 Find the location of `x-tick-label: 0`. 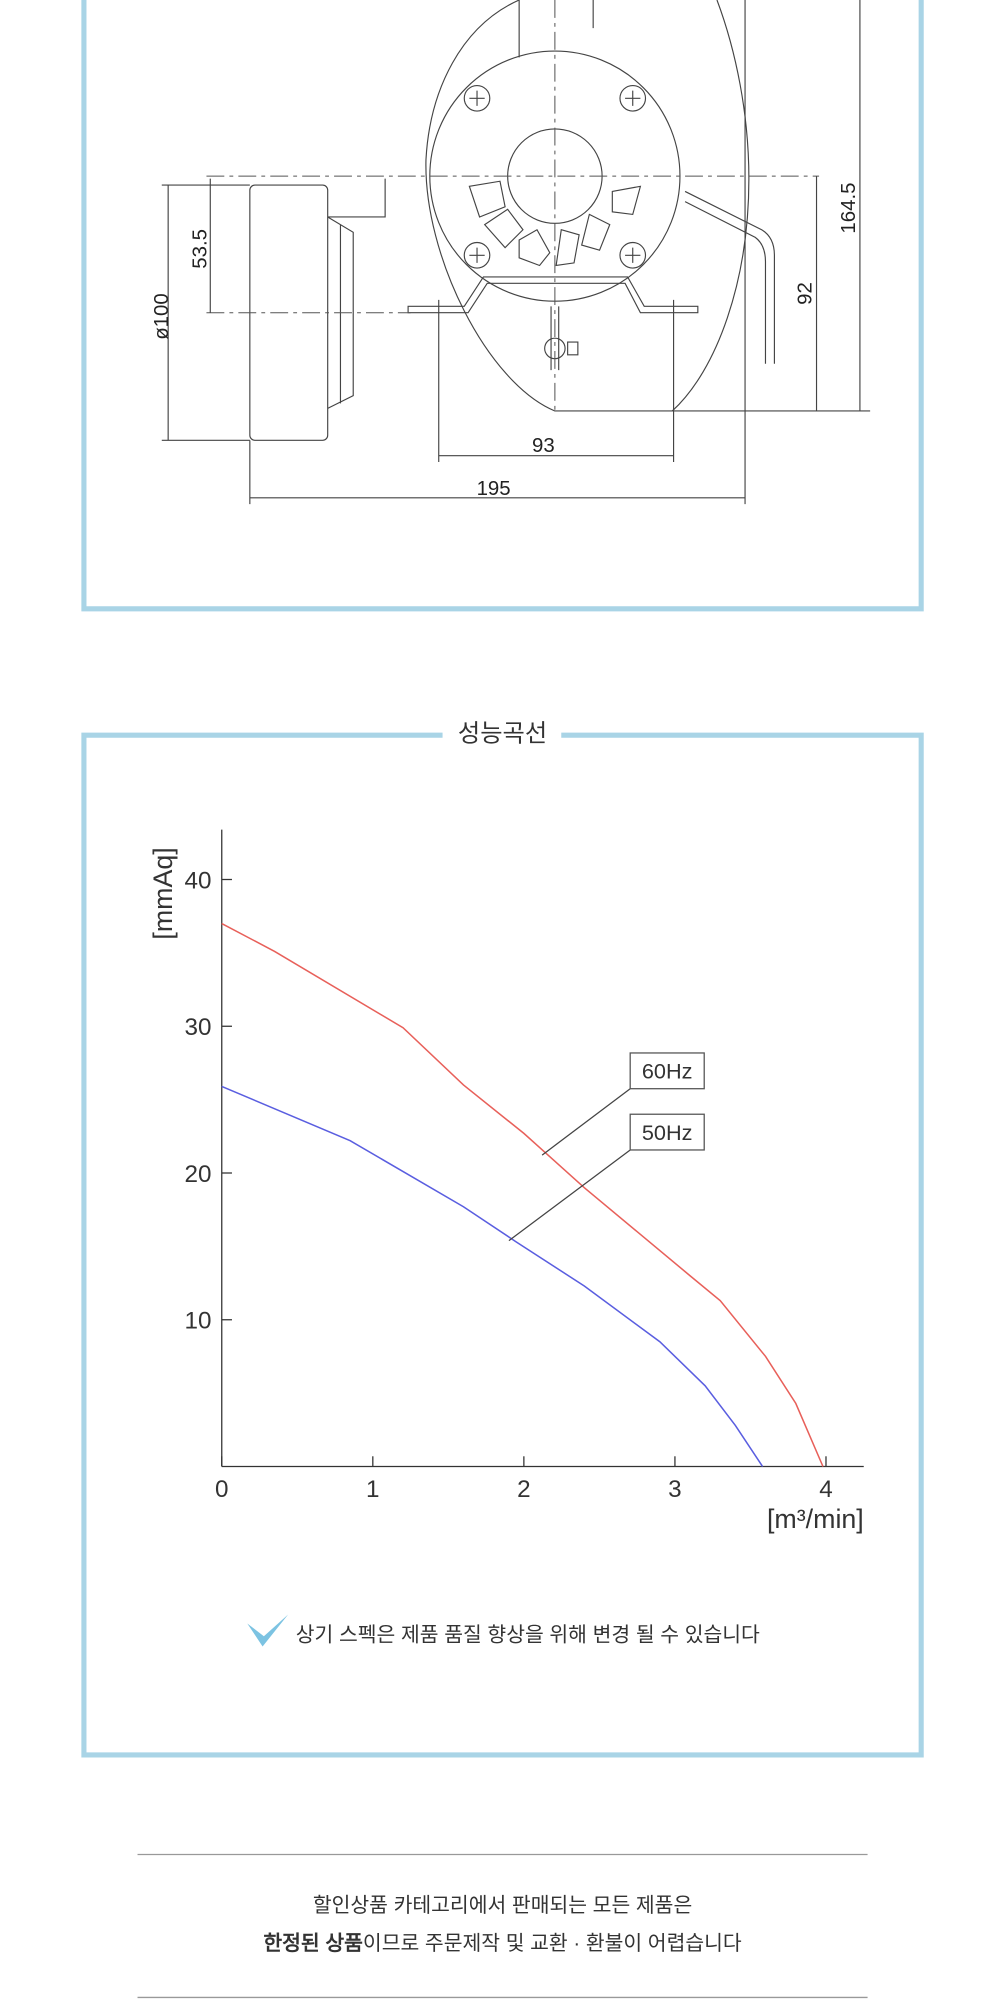

x-tick-label: 0 is located at coordinates (222, 1489).